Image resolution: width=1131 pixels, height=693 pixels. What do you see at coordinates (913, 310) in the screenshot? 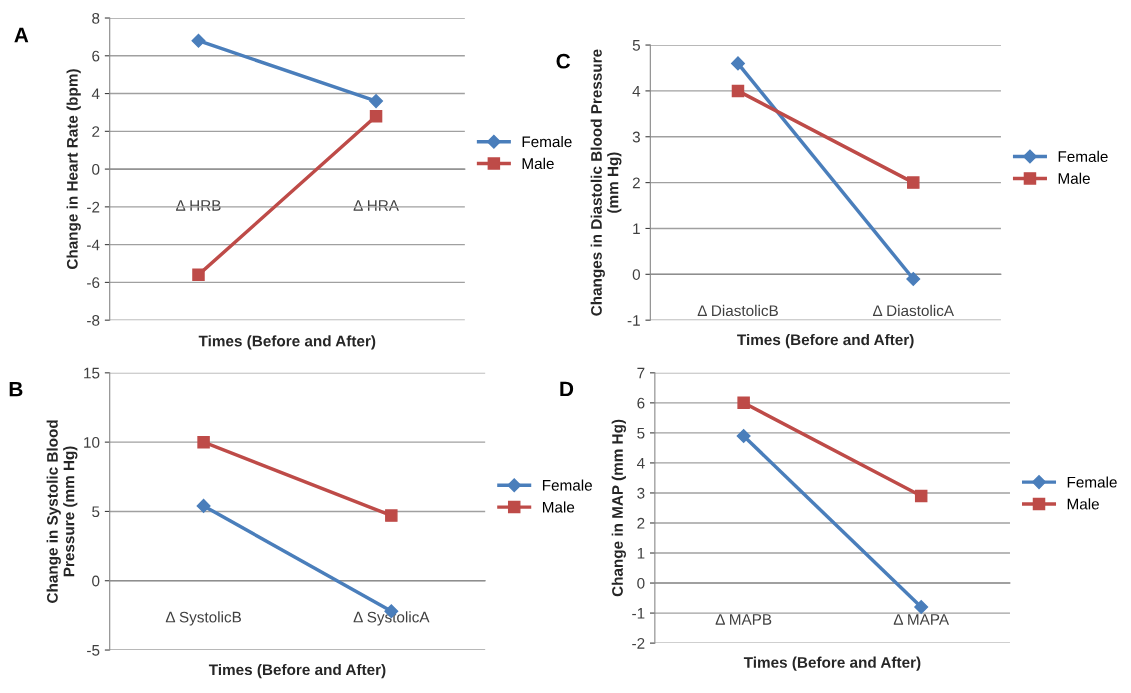
I see `x-tick-label: Δ DiastolicA` at bounding box center [913, 310].